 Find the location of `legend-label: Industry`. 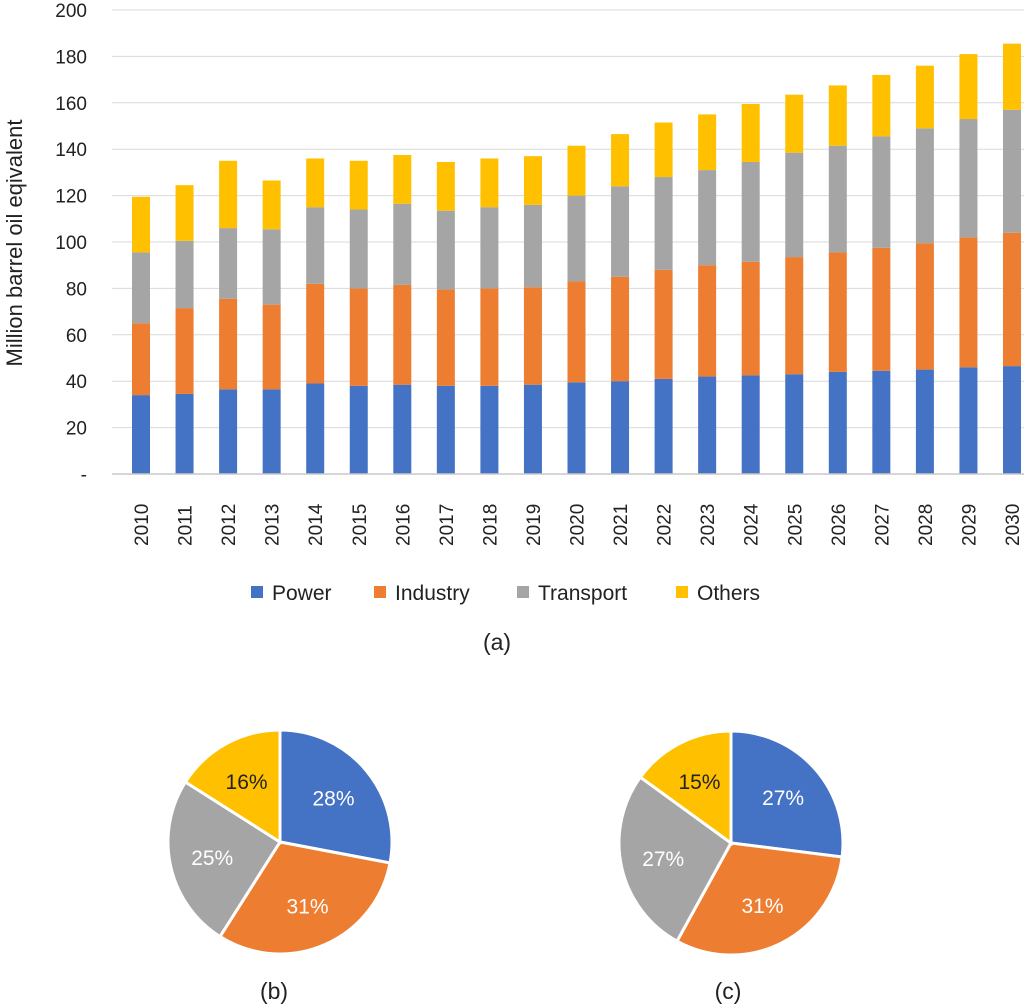

legend-label: Industry is located at coordinates (432, 593).